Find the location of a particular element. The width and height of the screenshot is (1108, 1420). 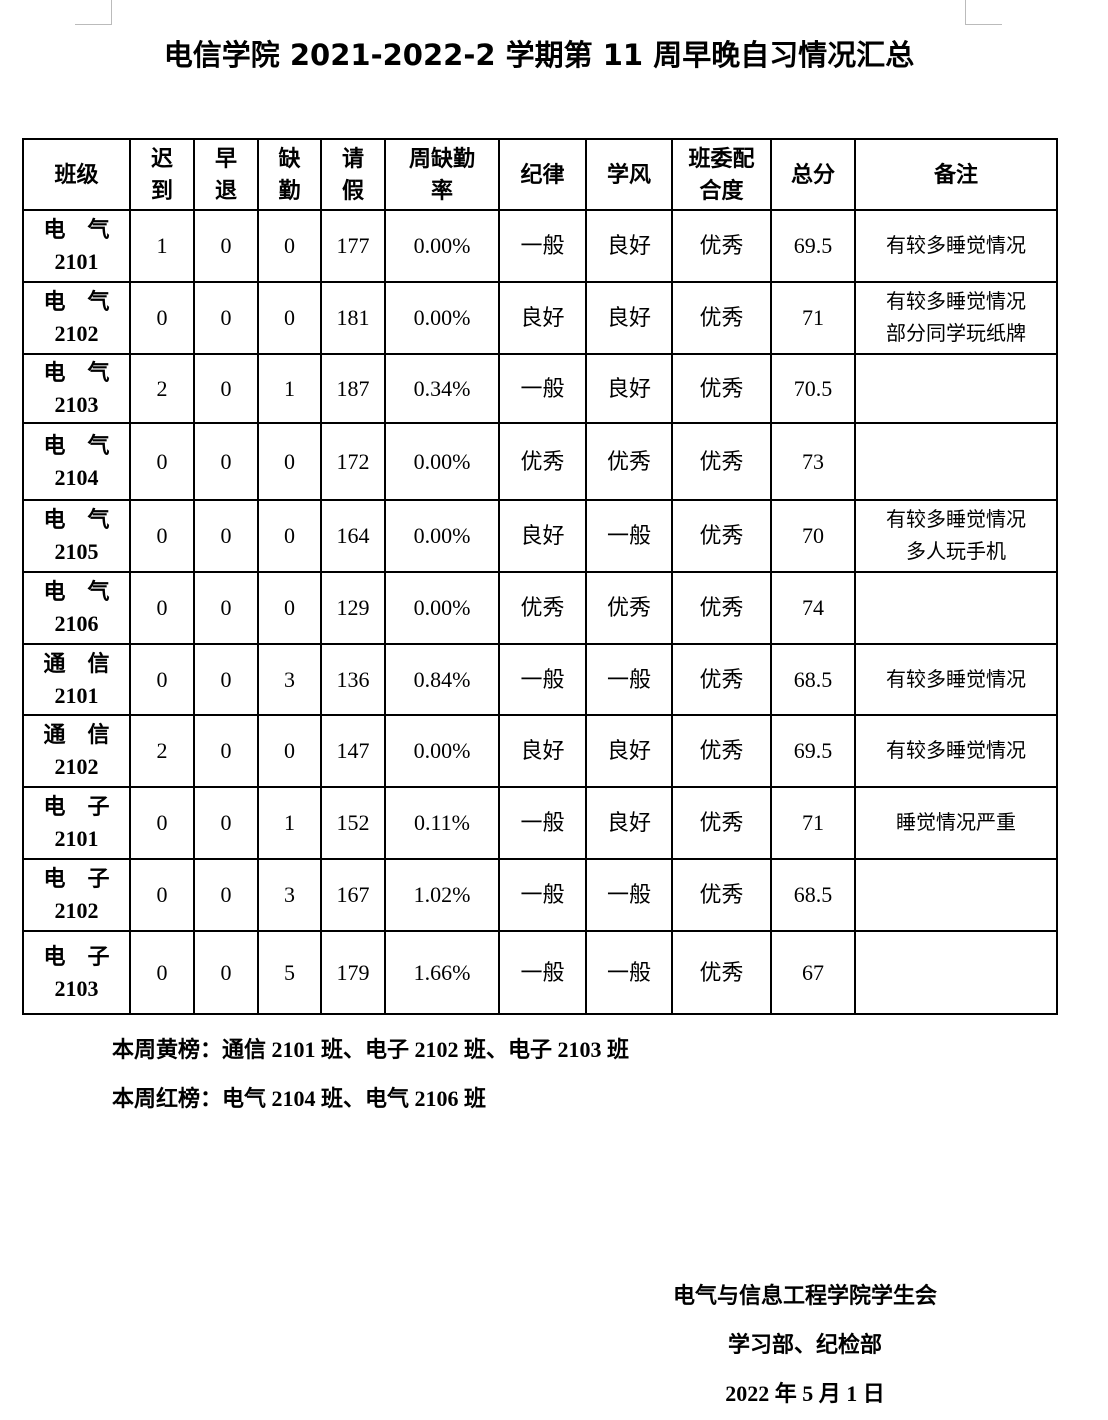

column-header: 迟到 is located at coordinates (162, 174).